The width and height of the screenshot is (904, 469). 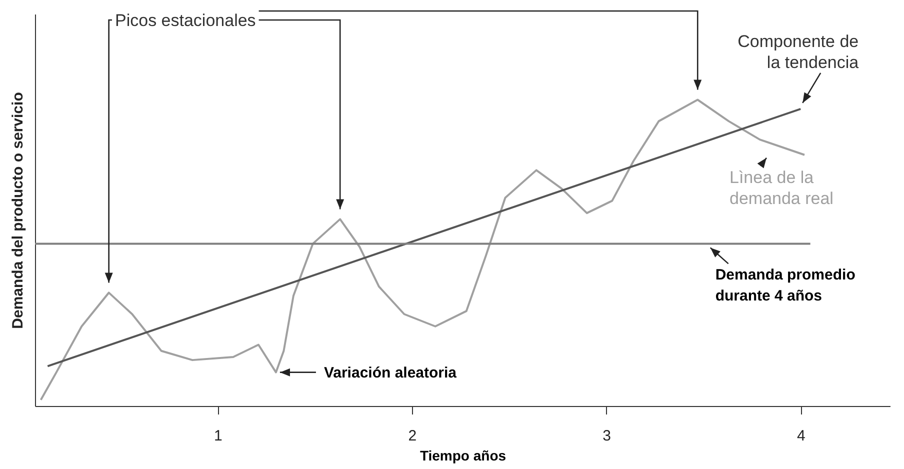 I want to click on series-label: Lìnea de la demanda real, so click(x=782, y=188).